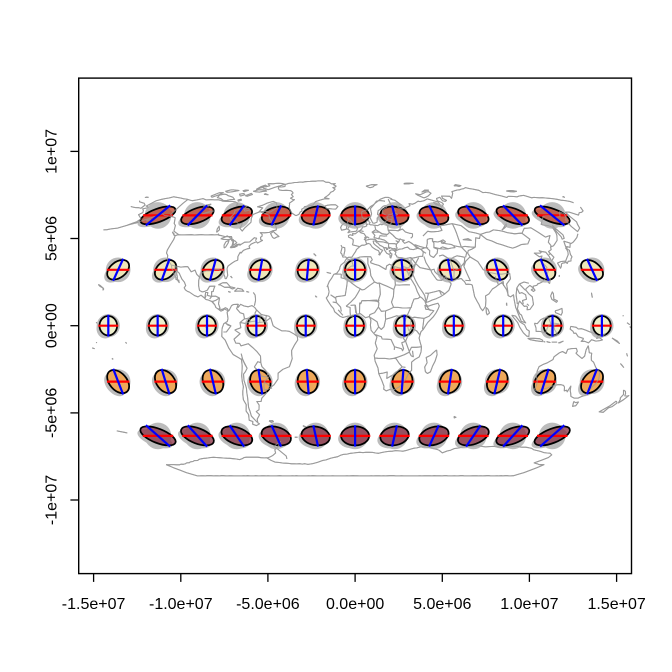 The width and height of the screenshot is (672, 672). I want to click on svg-text: 1.5e+07, so click(616, 604).